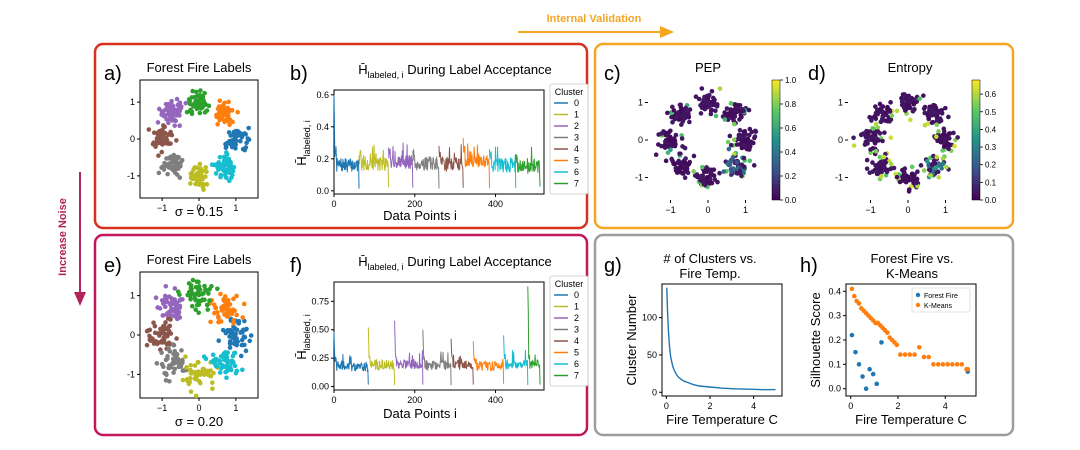 This screenshot has width=1080, height=450. What do you see at coordinates (199, 211) in the screenshot?
I see `panel-a-sigma: σ = 0.15` at bounding box center [199, 211].